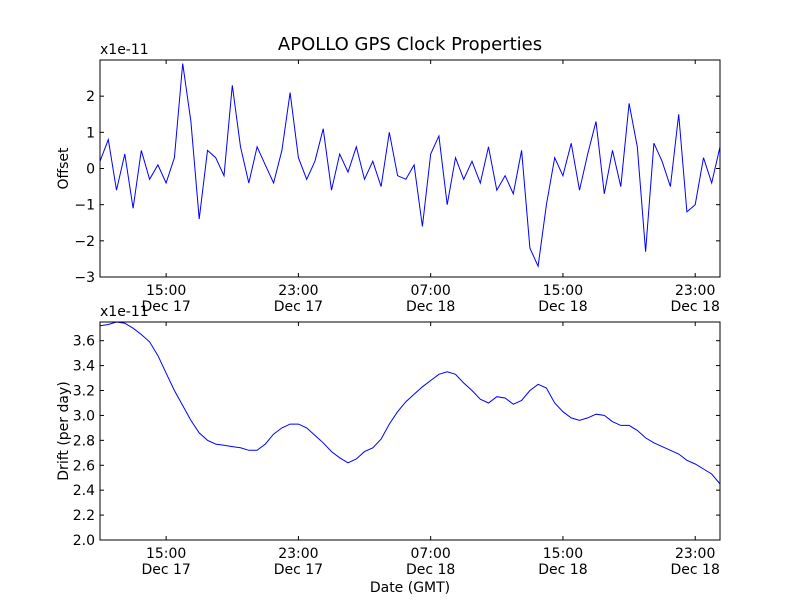 The width and height of the screenshot is (800, 600). Describe the element at coordinates (84, 342) in the screenshot. I see `y-tick-label: 3.6` at that location.